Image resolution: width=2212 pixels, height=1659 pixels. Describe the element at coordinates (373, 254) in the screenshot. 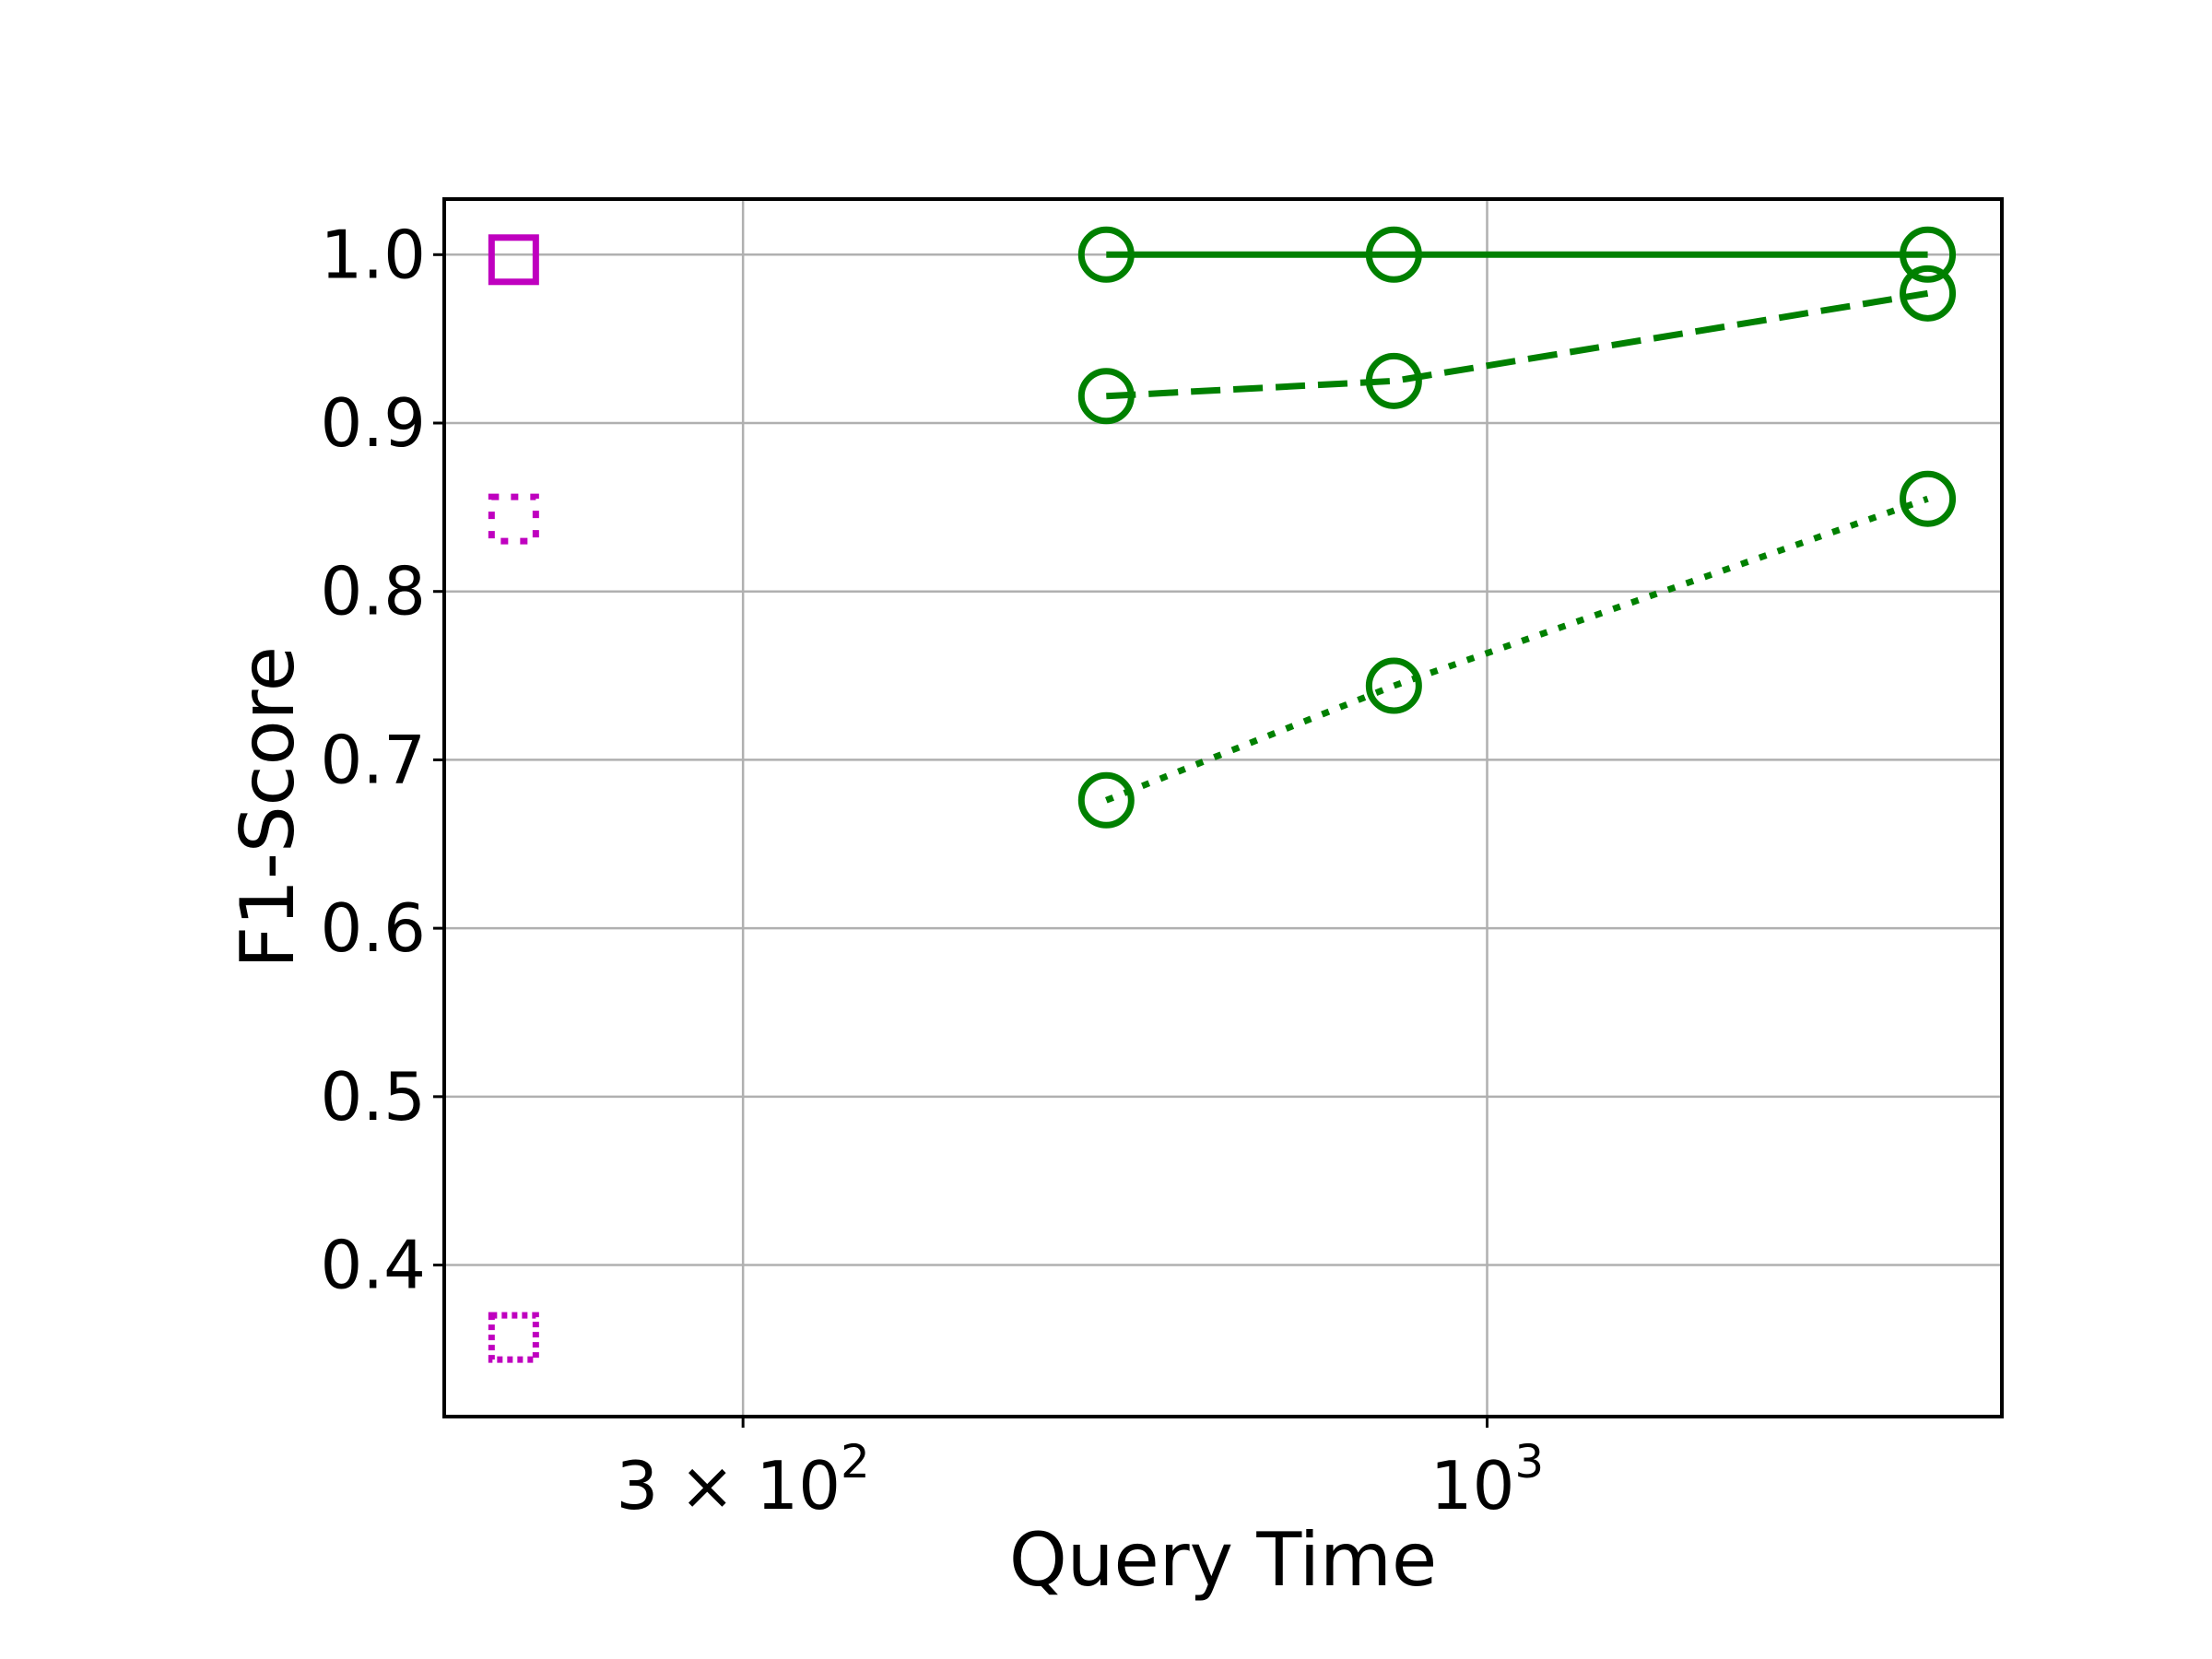

I see `y-tick-label: 1.0` at that location.